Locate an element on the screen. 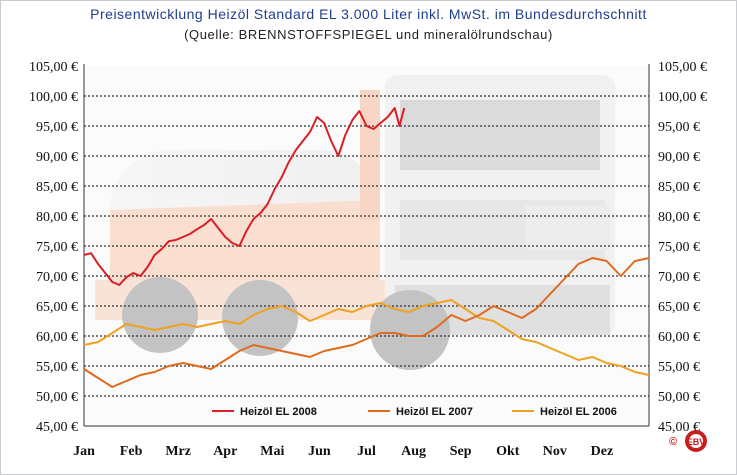  x-tick-label: Okt is located at coordinates (508, 451).